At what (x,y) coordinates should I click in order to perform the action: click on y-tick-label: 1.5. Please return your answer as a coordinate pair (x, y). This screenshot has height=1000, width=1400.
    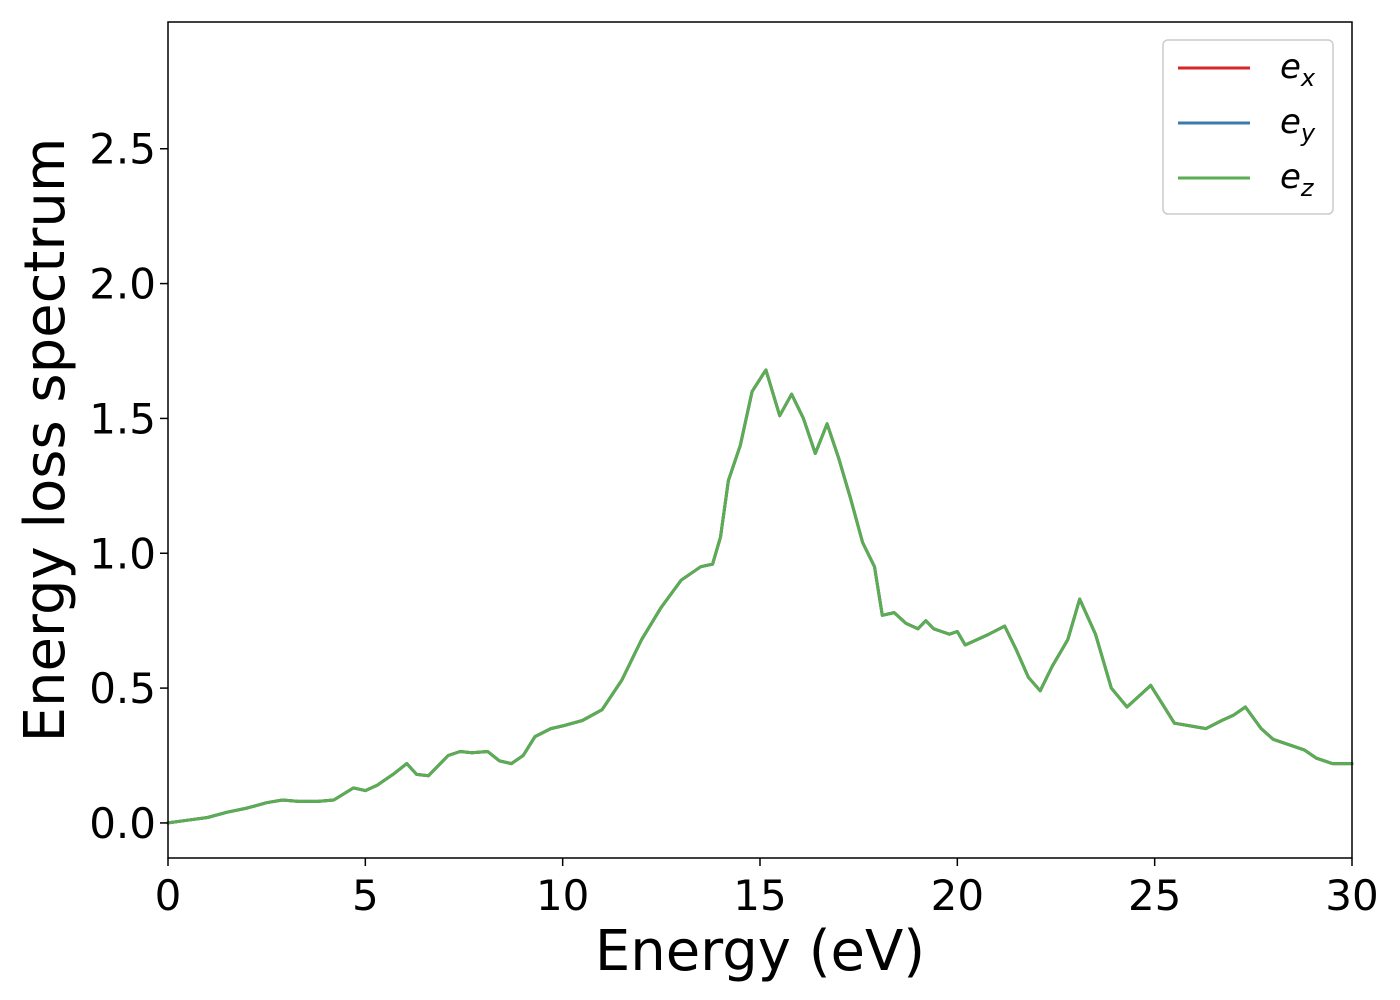
    Looking at the image, I should click on (122, 418).